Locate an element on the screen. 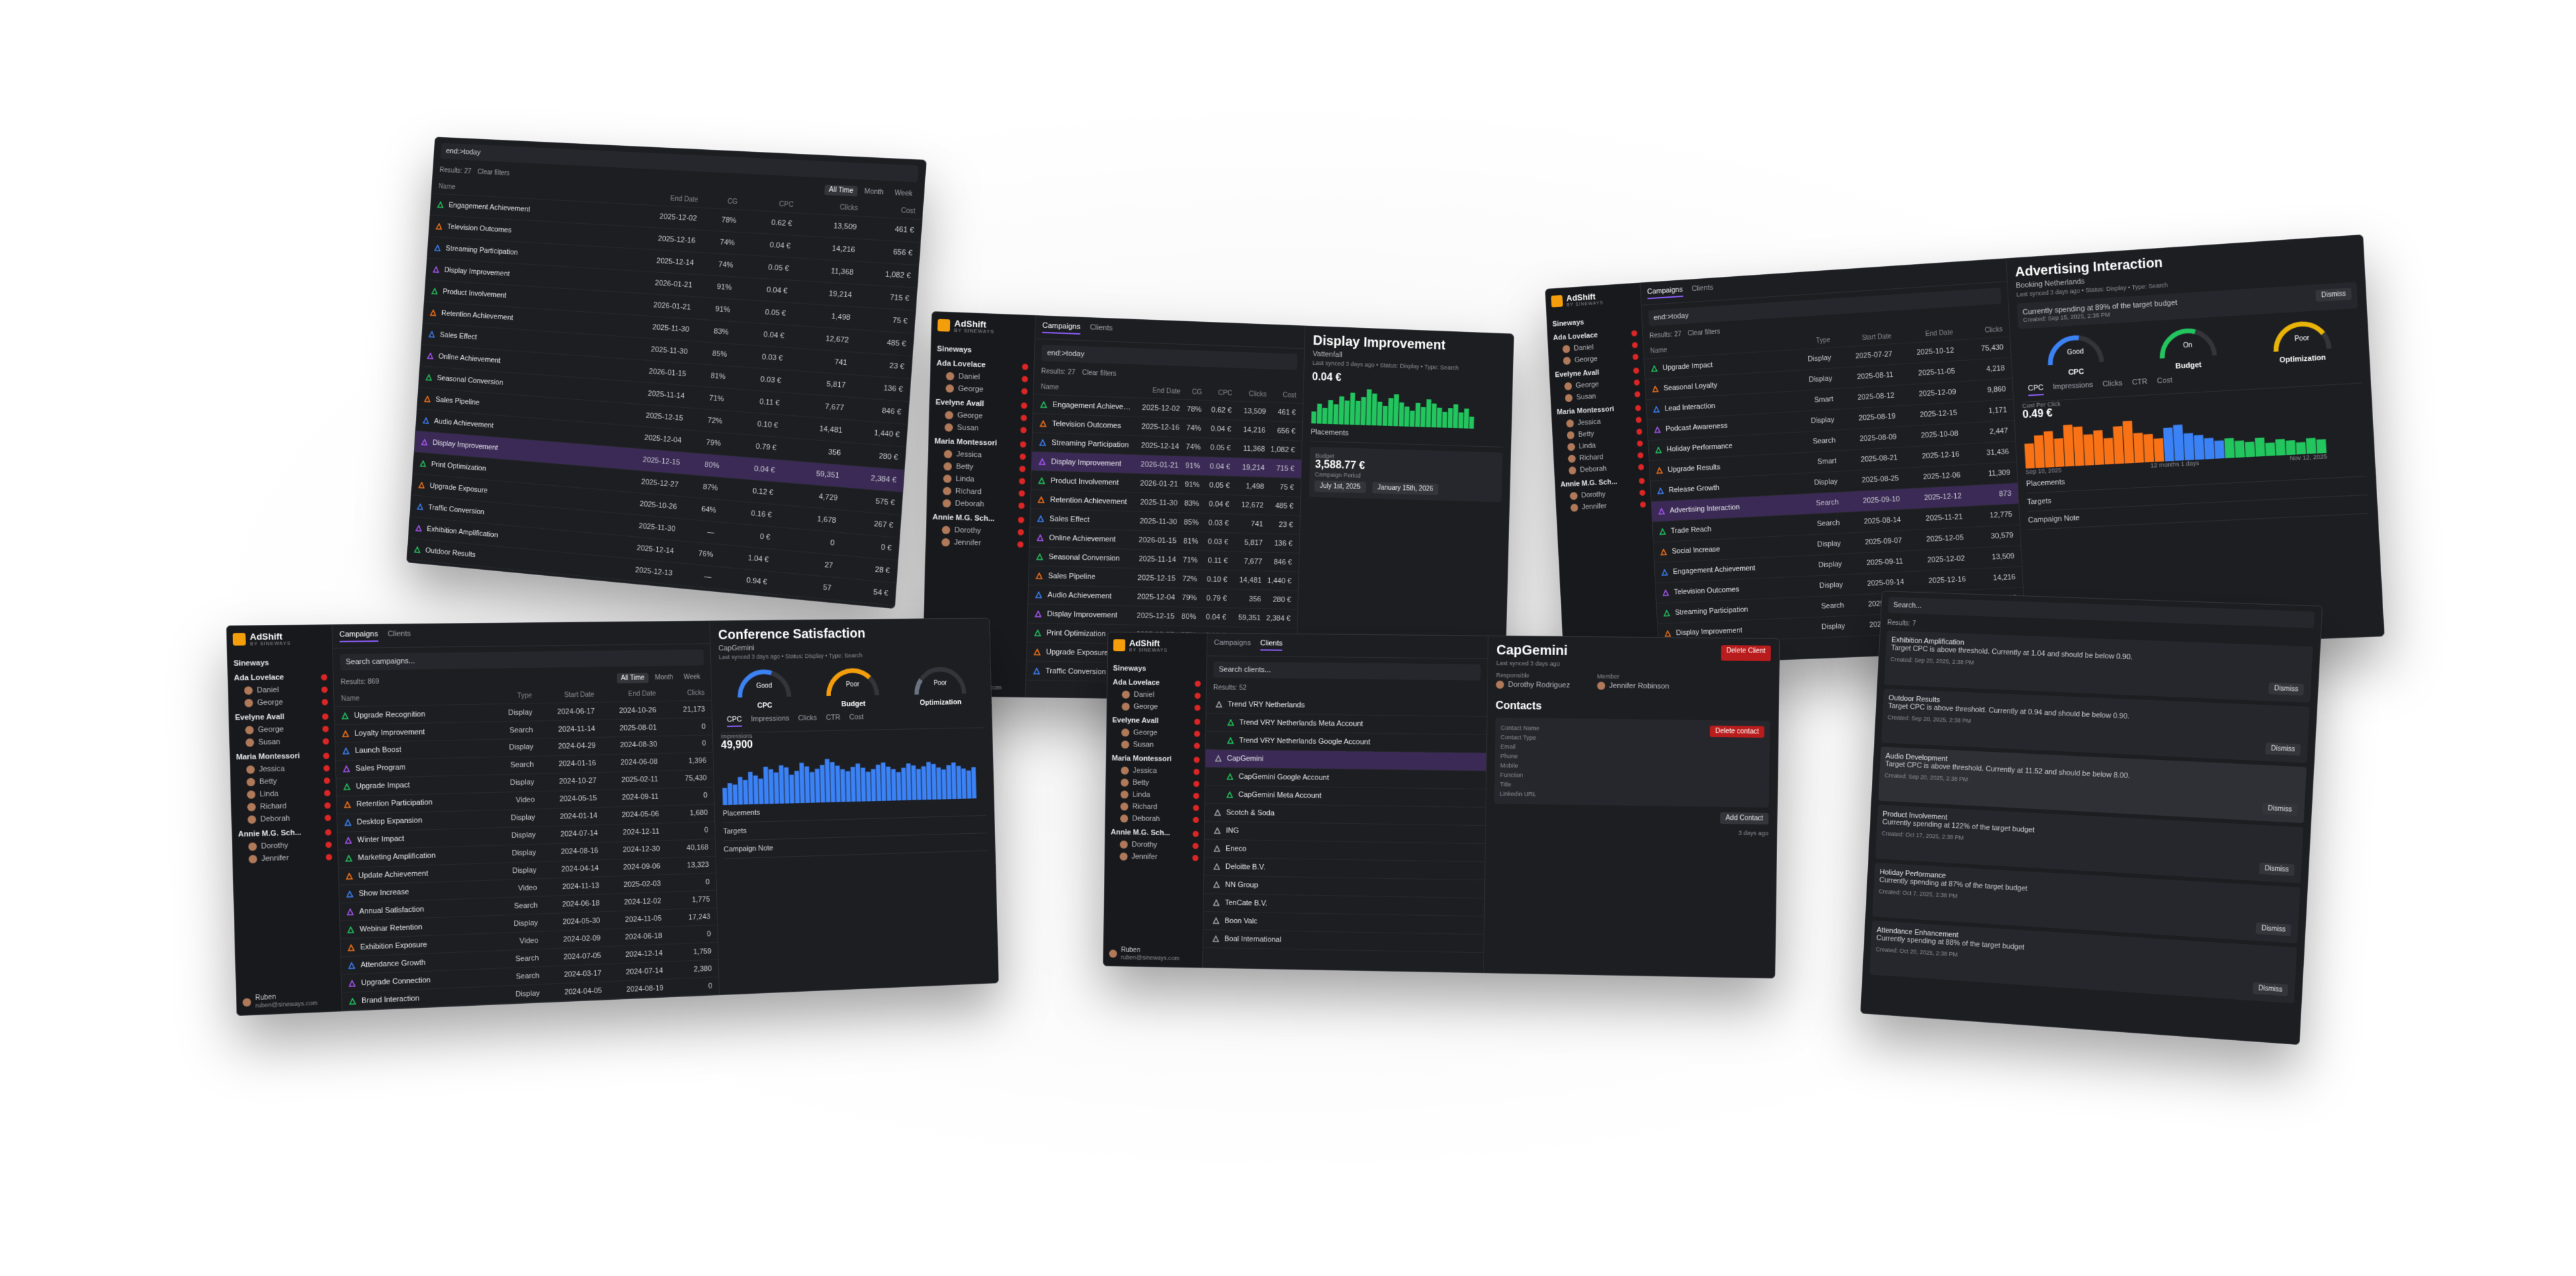 Image resolution: width=2576 pixels, height=1276 pixels. name-text: Annual Satisfaction is located at coordinates (392, 910).